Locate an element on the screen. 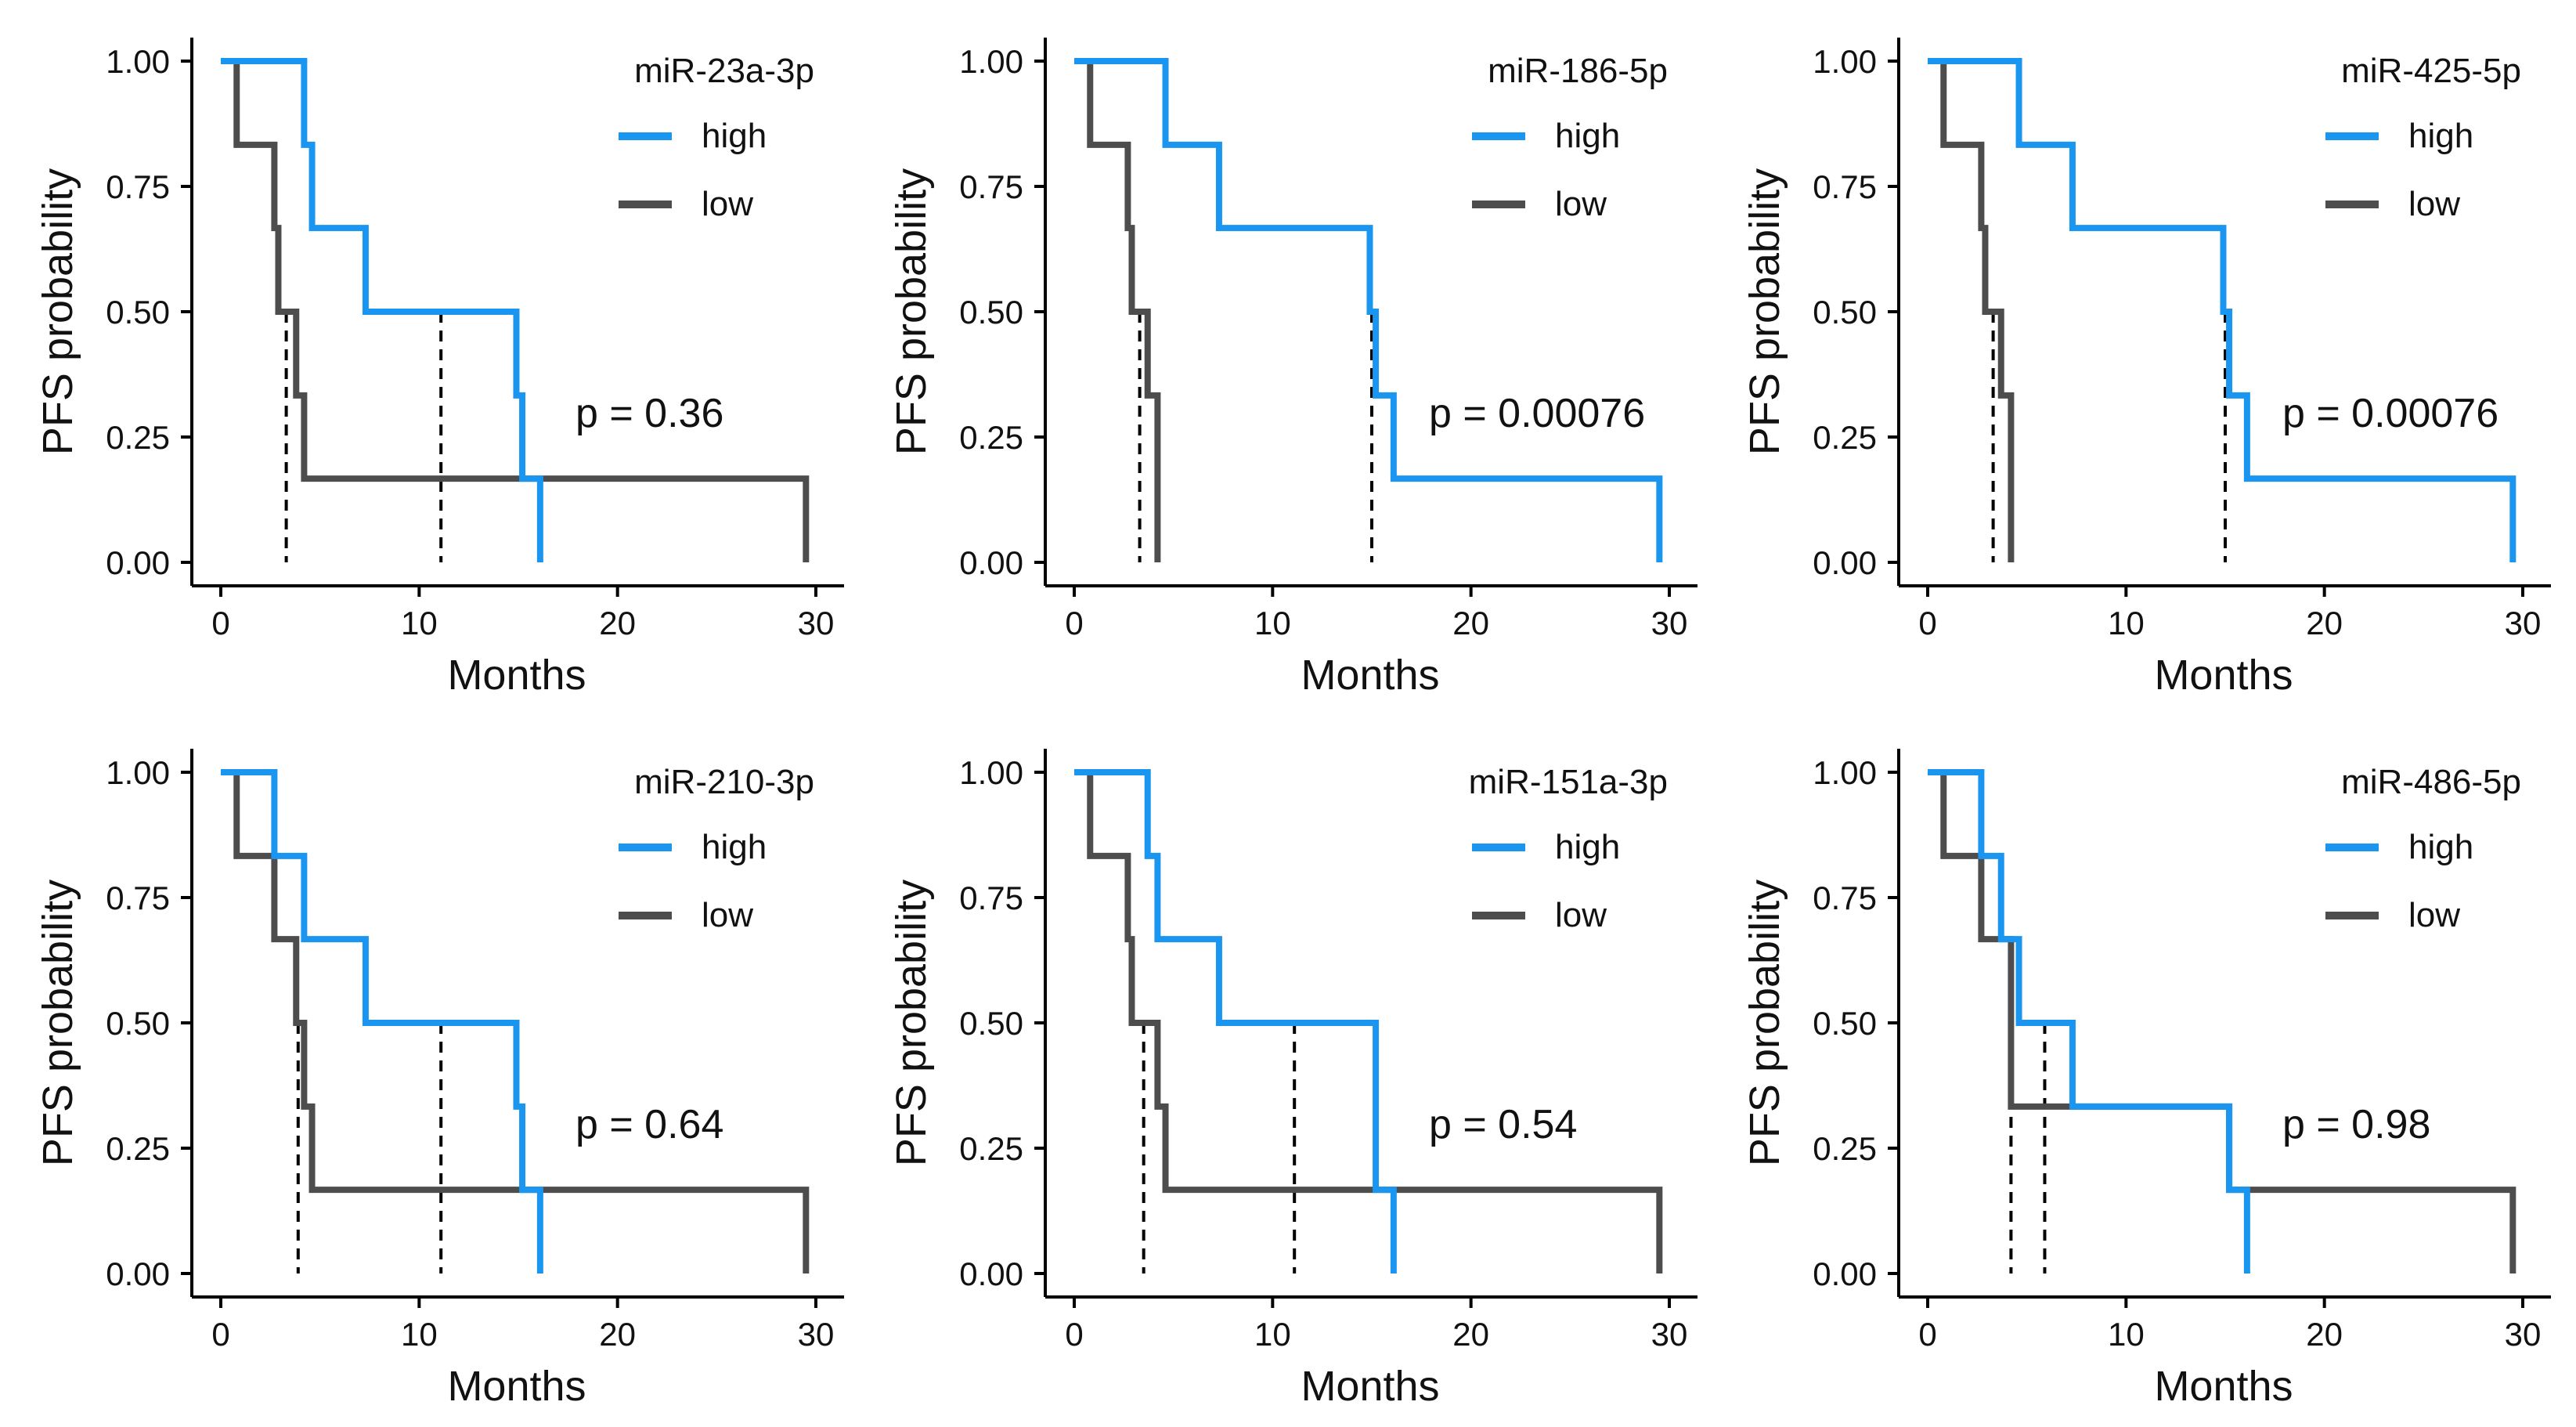  panel-title: miR-23a-3p is located at coordinates (724, 71).